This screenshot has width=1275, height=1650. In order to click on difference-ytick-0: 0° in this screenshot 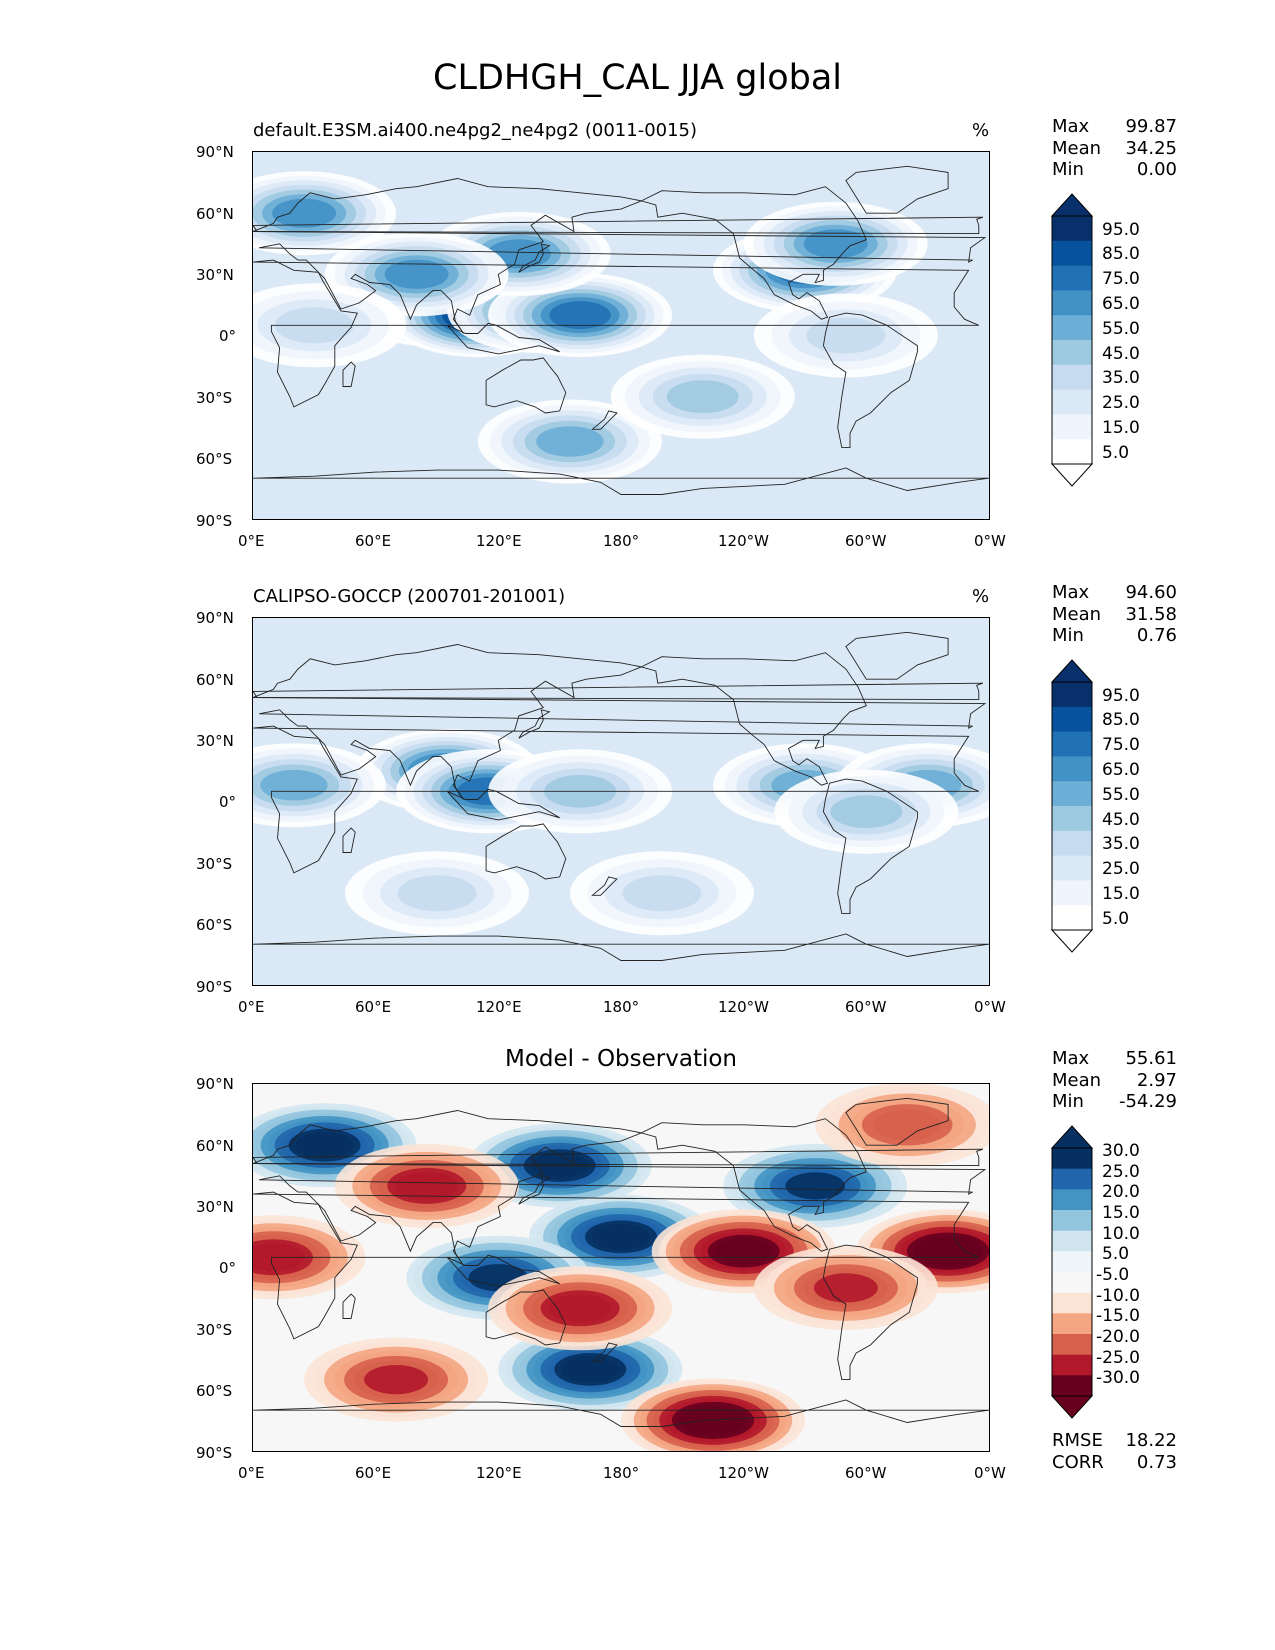, I will do `click(228, 1268)`.